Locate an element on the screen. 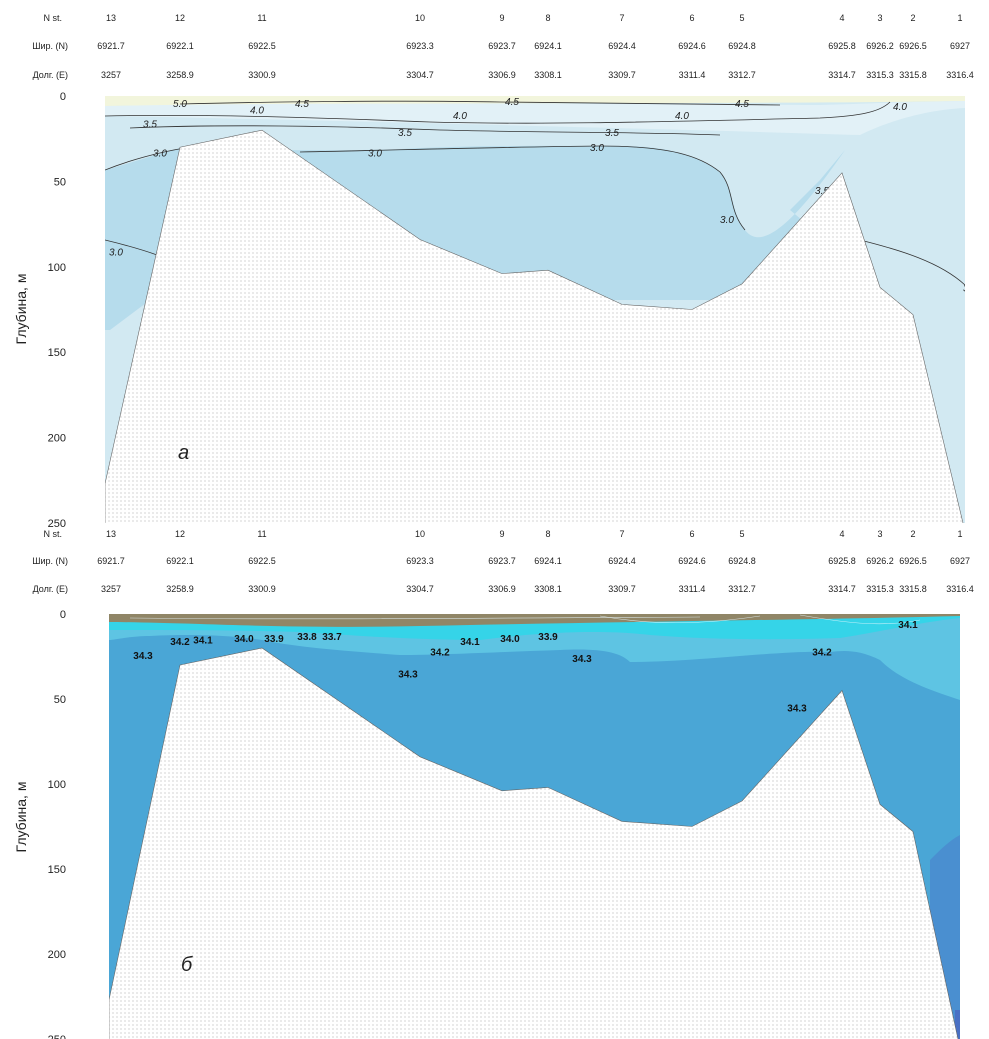 Image resolution: width=989 pixels, height=1039 pixels. station-longitude: 3258.9 is located at coordinates (180, 75).